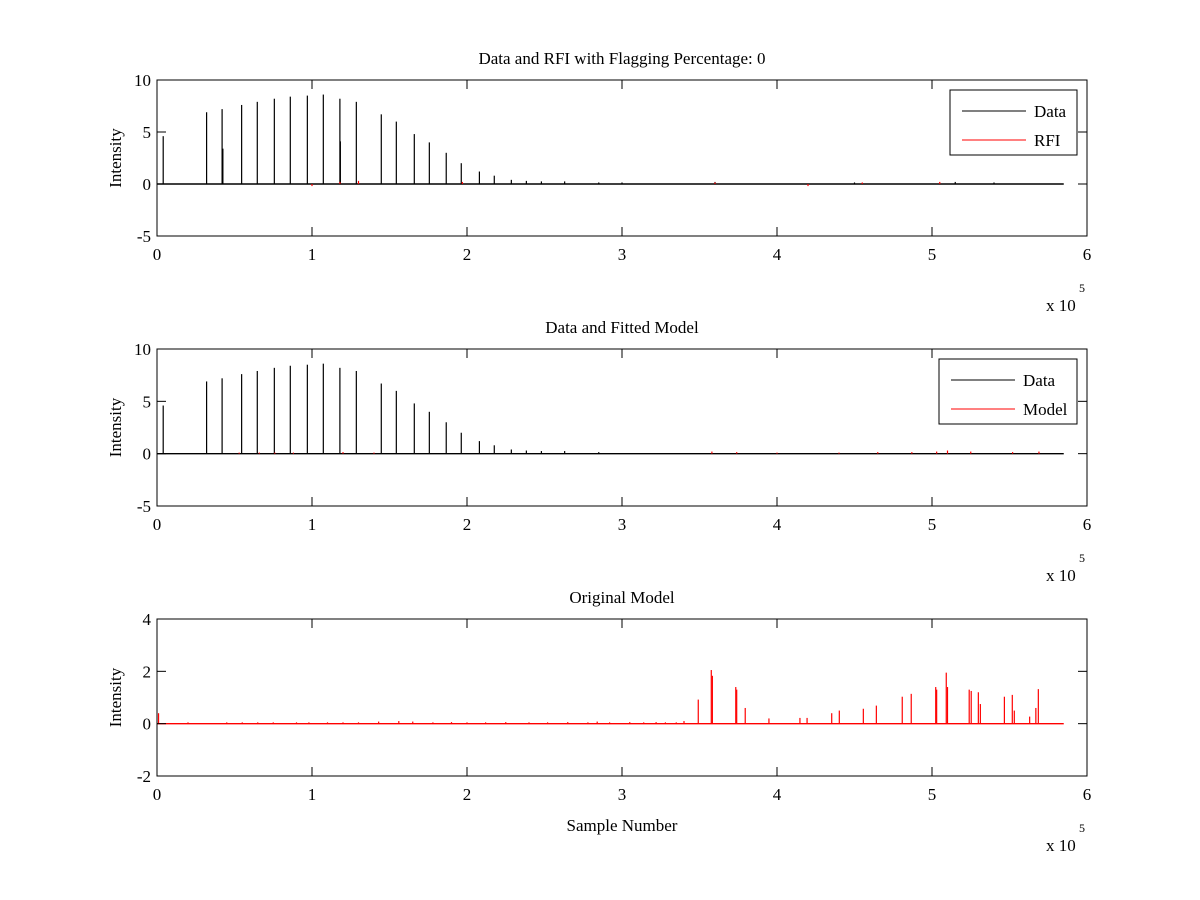  What do you see at coordinates (1047, 140) in the screenshot?
I see `legend-label-rfi: RFI` at bounding box center [1047, 140].